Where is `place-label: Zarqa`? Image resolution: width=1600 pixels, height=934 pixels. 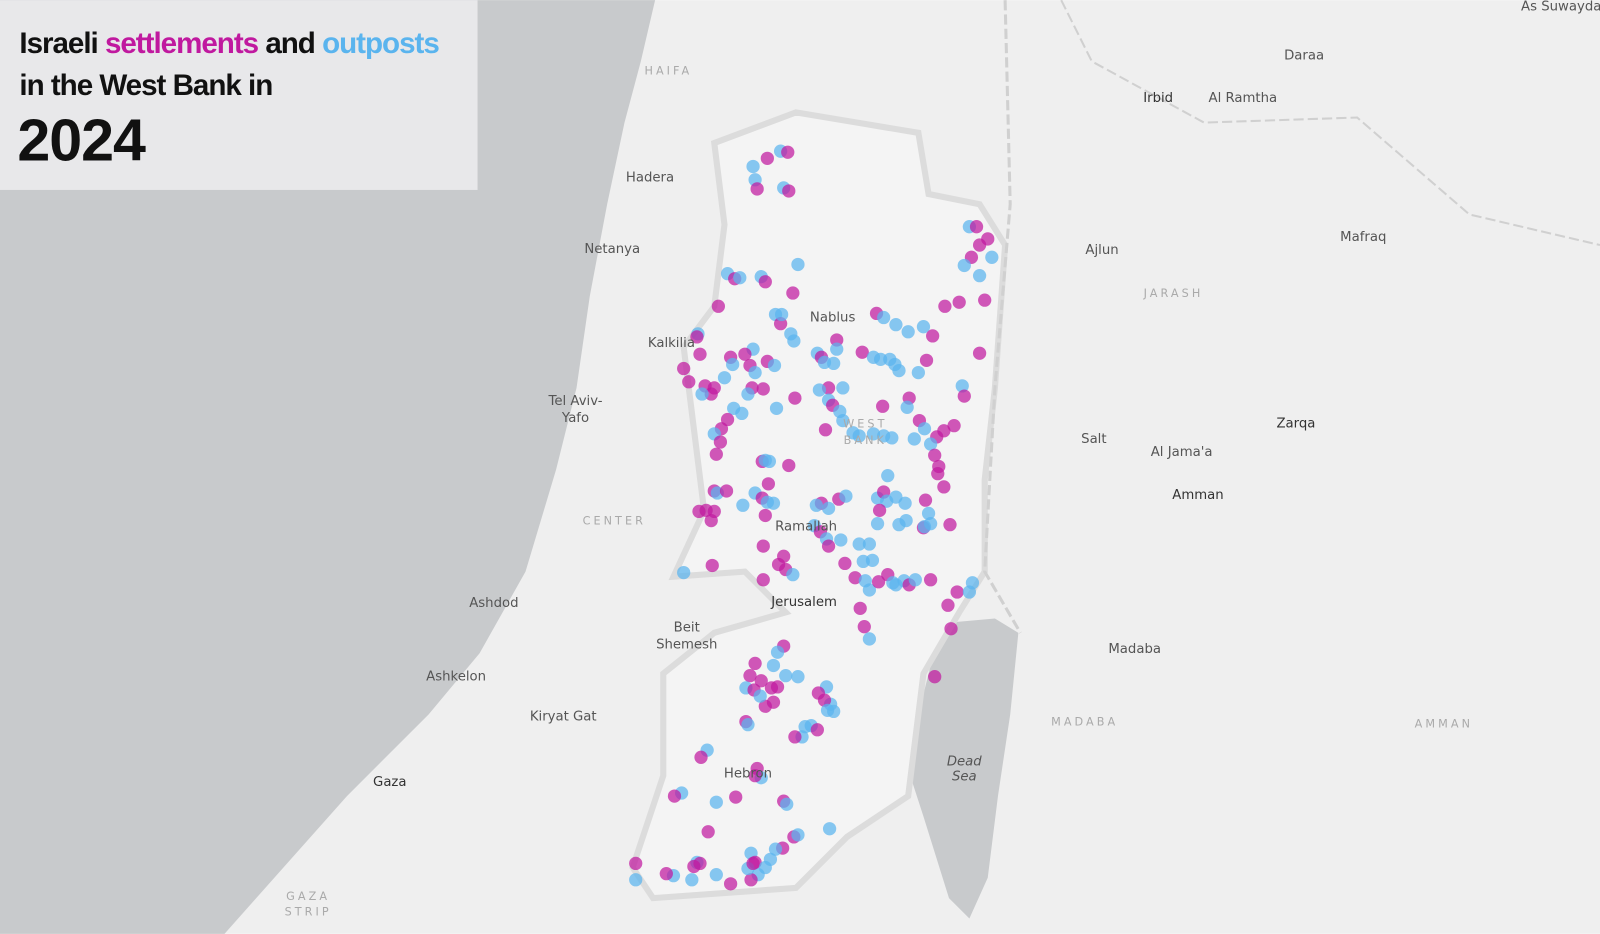
place-label: Zarqa is located at coordinates (1295, 424).